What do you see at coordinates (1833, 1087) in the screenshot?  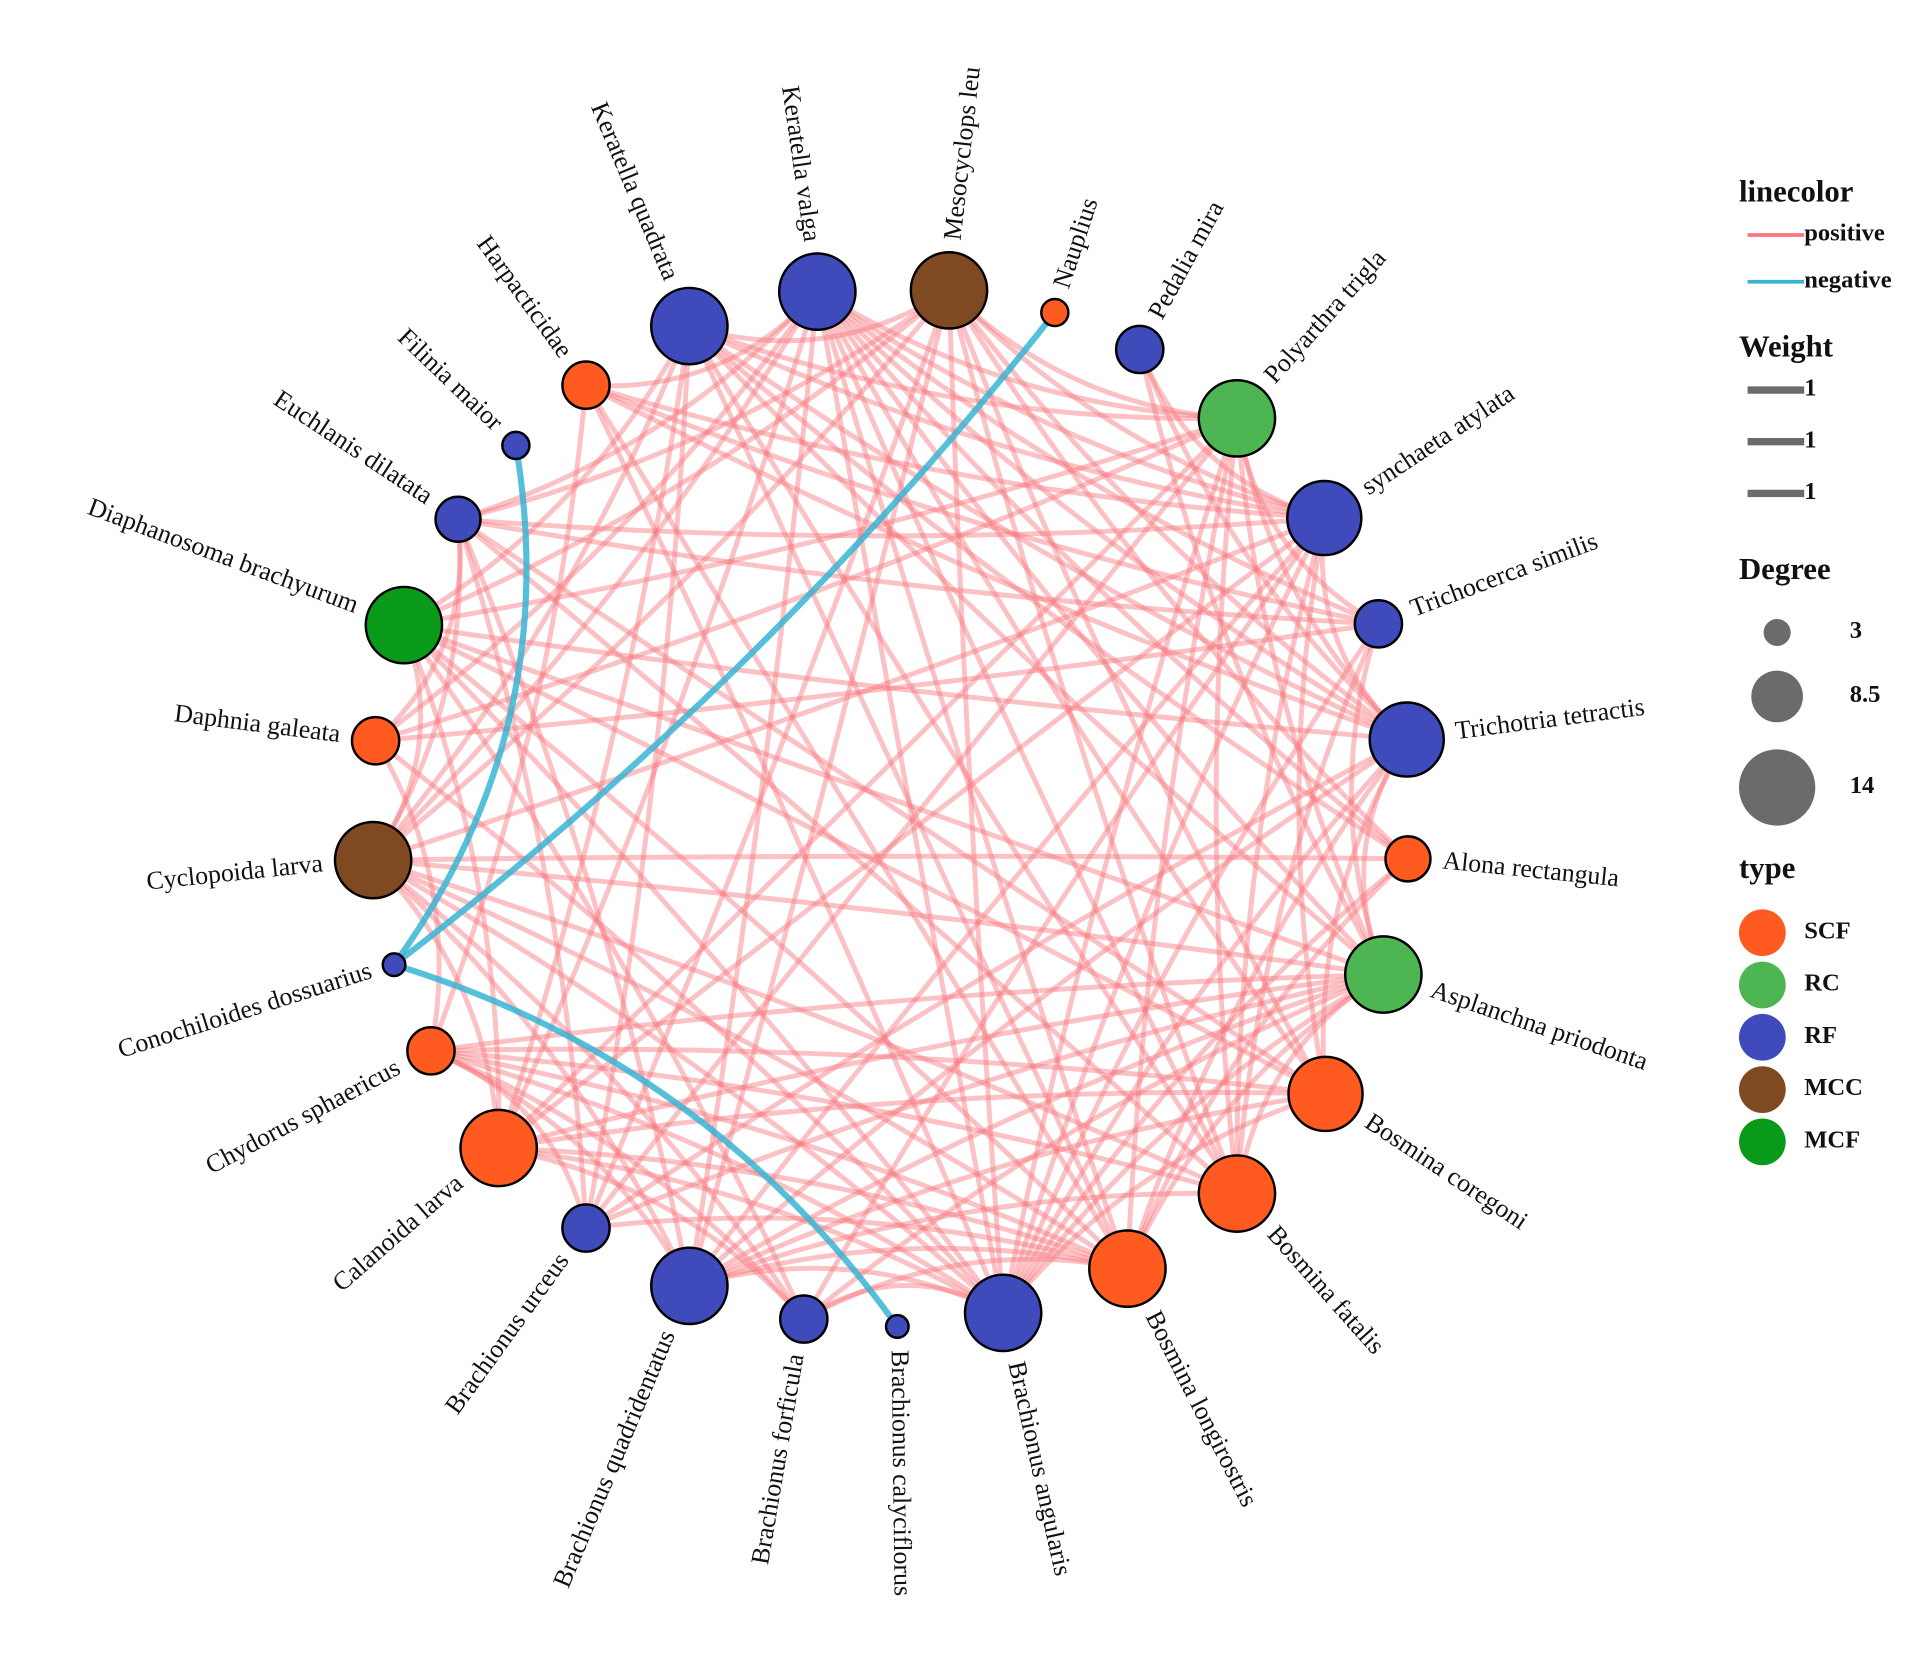 I see `legend-label: MCC` at bounding box center [1833, 1087].